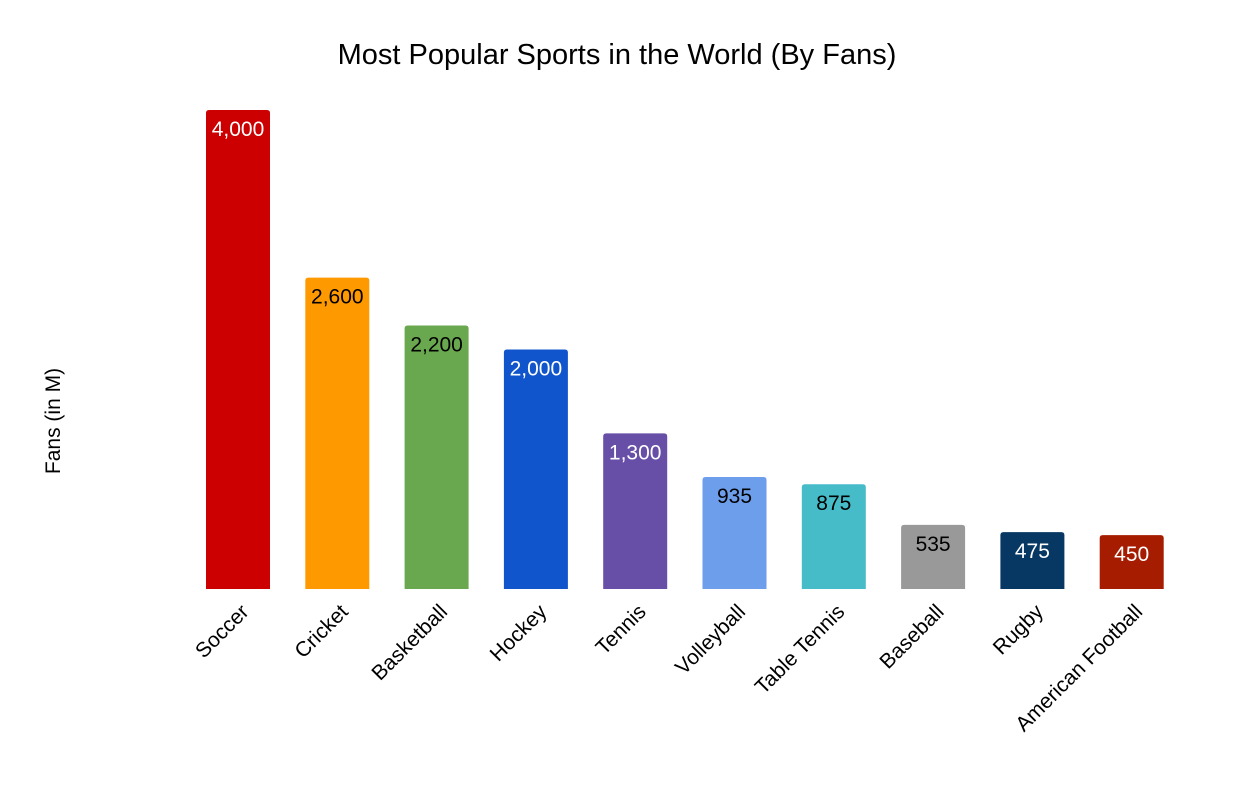 The image size is (1234, 786). I want to click on bar-american-football, so click(1131, 562).